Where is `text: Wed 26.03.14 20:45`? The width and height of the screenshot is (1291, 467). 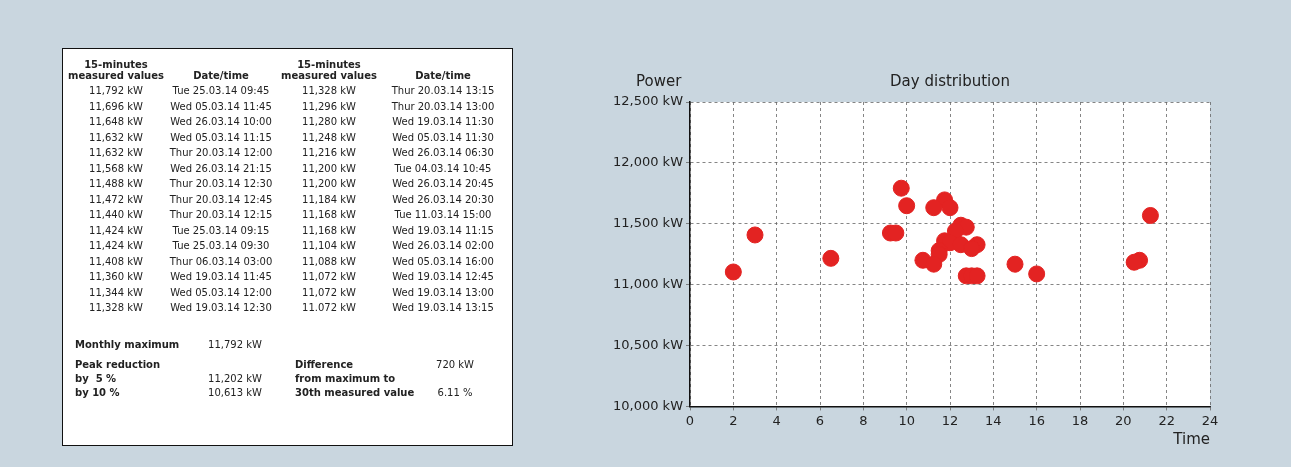 text: Wed 26.03.14 20:45 is located at coordinates (443, 183).